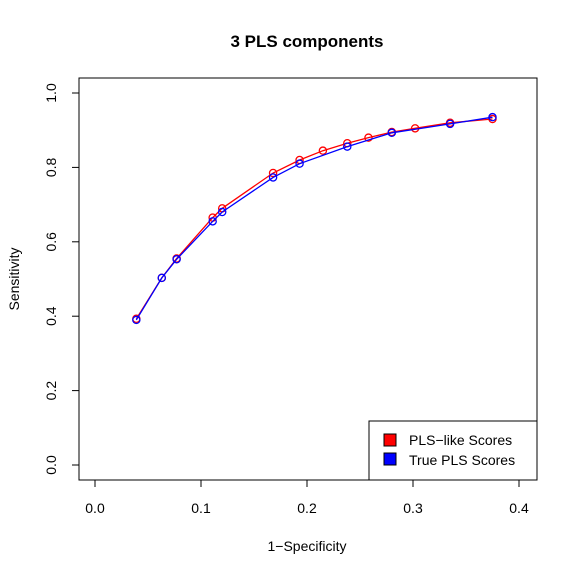 This screenshot has height=577, width=577. I want to click on legend: PLS−like Scores True PLS Scores, so click(453, 450).